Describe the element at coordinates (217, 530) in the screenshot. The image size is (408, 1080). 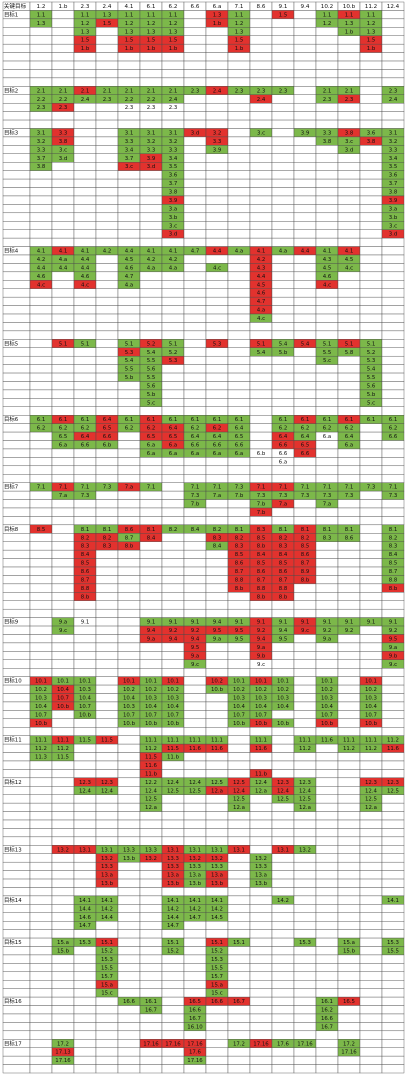
I see `cell-text: 8.2` at that location.